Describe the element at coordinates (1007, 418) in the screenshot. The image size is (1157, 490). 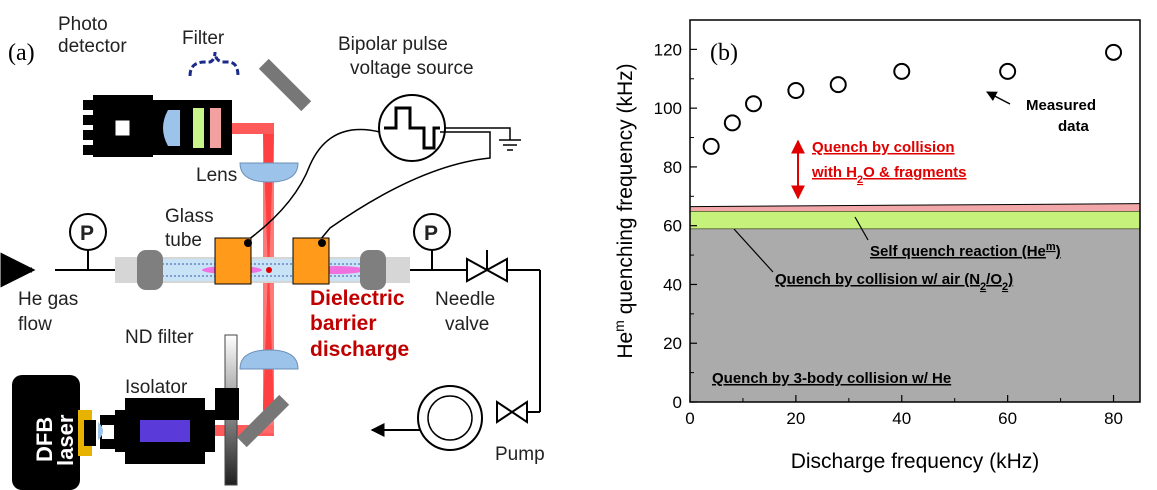
I see `x-tick-label: 60` at that location.